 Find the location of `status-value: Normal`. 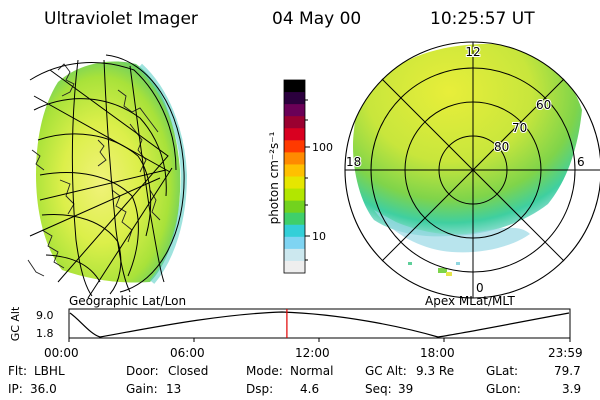

status-value: Normal is located at coordinates (312, 371).